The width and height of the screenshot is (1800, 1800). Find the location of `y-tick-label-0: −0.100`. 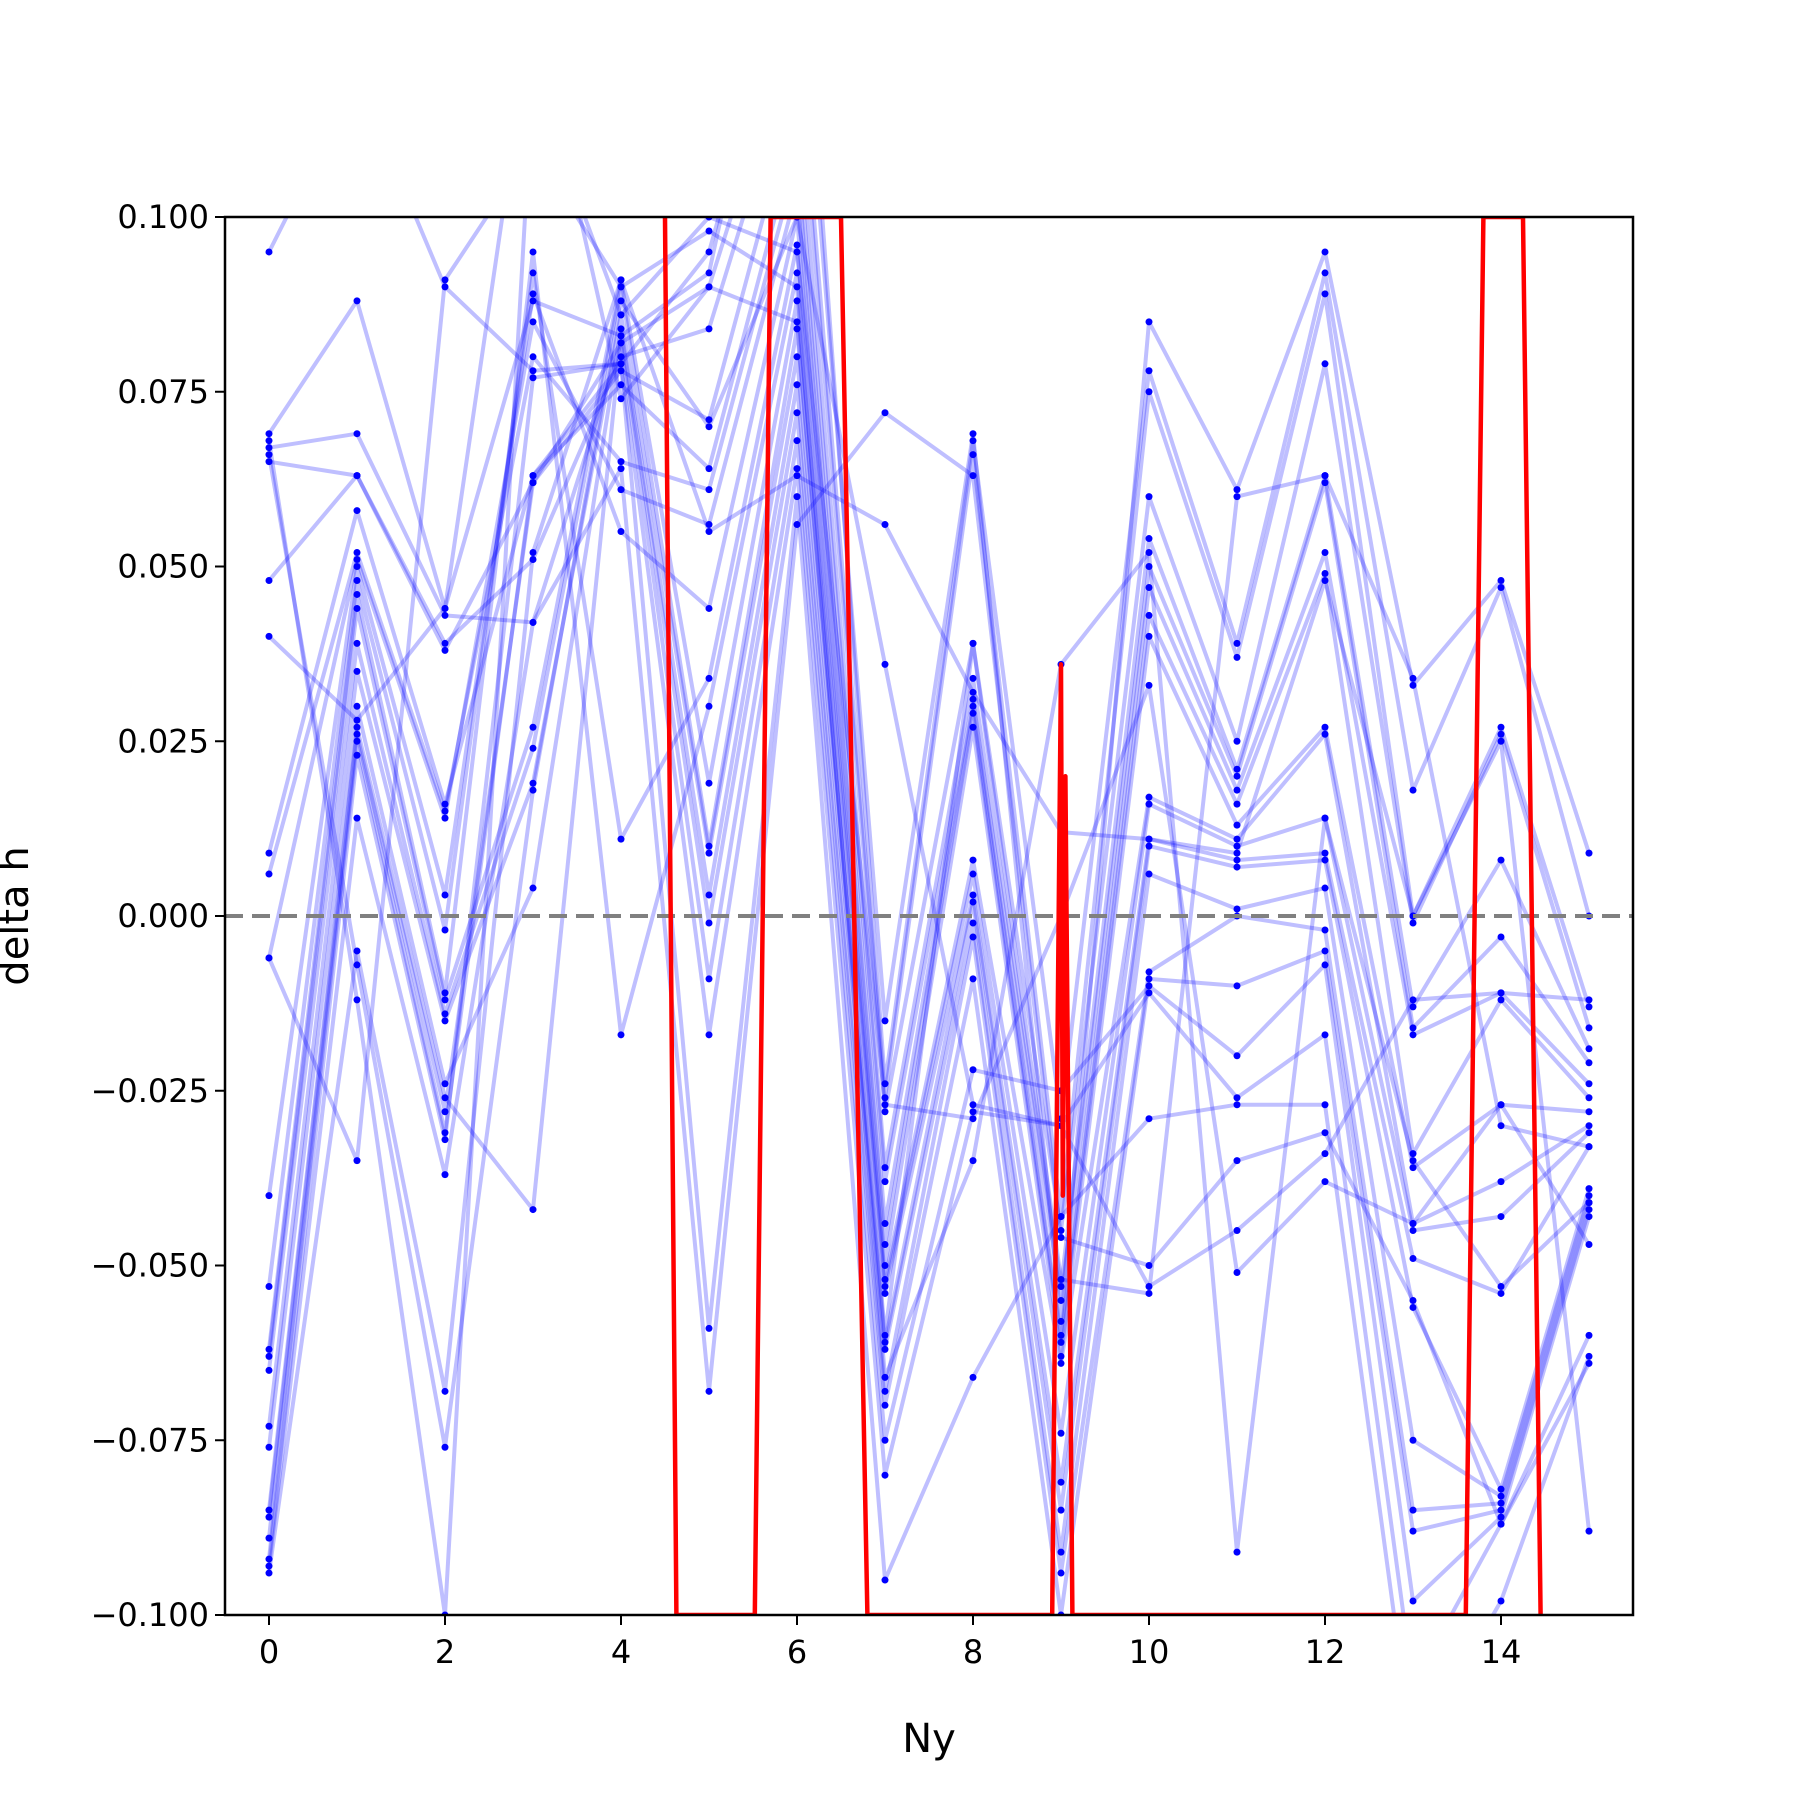

y-tick-label-0: −0.100 is located at coordinates (150, 1615).